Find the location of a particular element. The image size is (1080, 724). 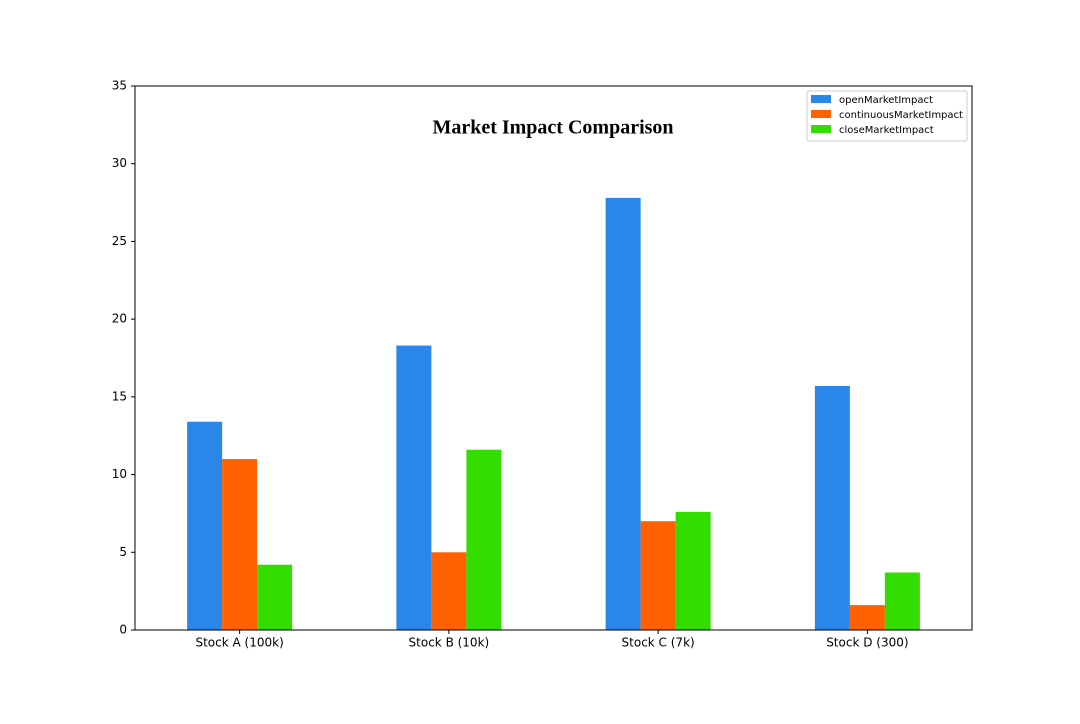

y-tick-label: 25 is located at coordinates (119, 241).